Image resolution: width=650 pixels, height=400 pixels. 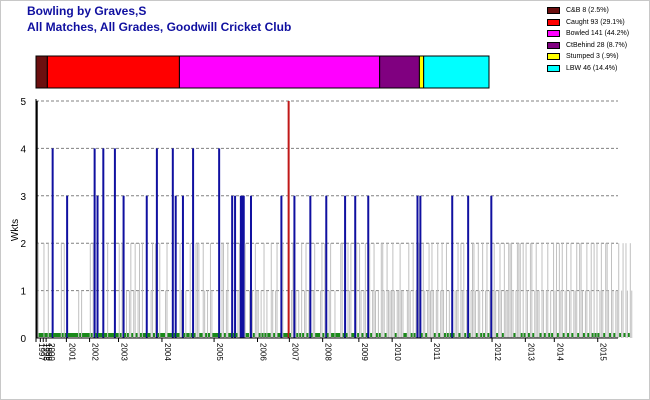 What do you see at coordinates (587, 10) in the screenshot?
I see `legend-label: C&B 8 (2.5%)` at bounding box center [587, 10].